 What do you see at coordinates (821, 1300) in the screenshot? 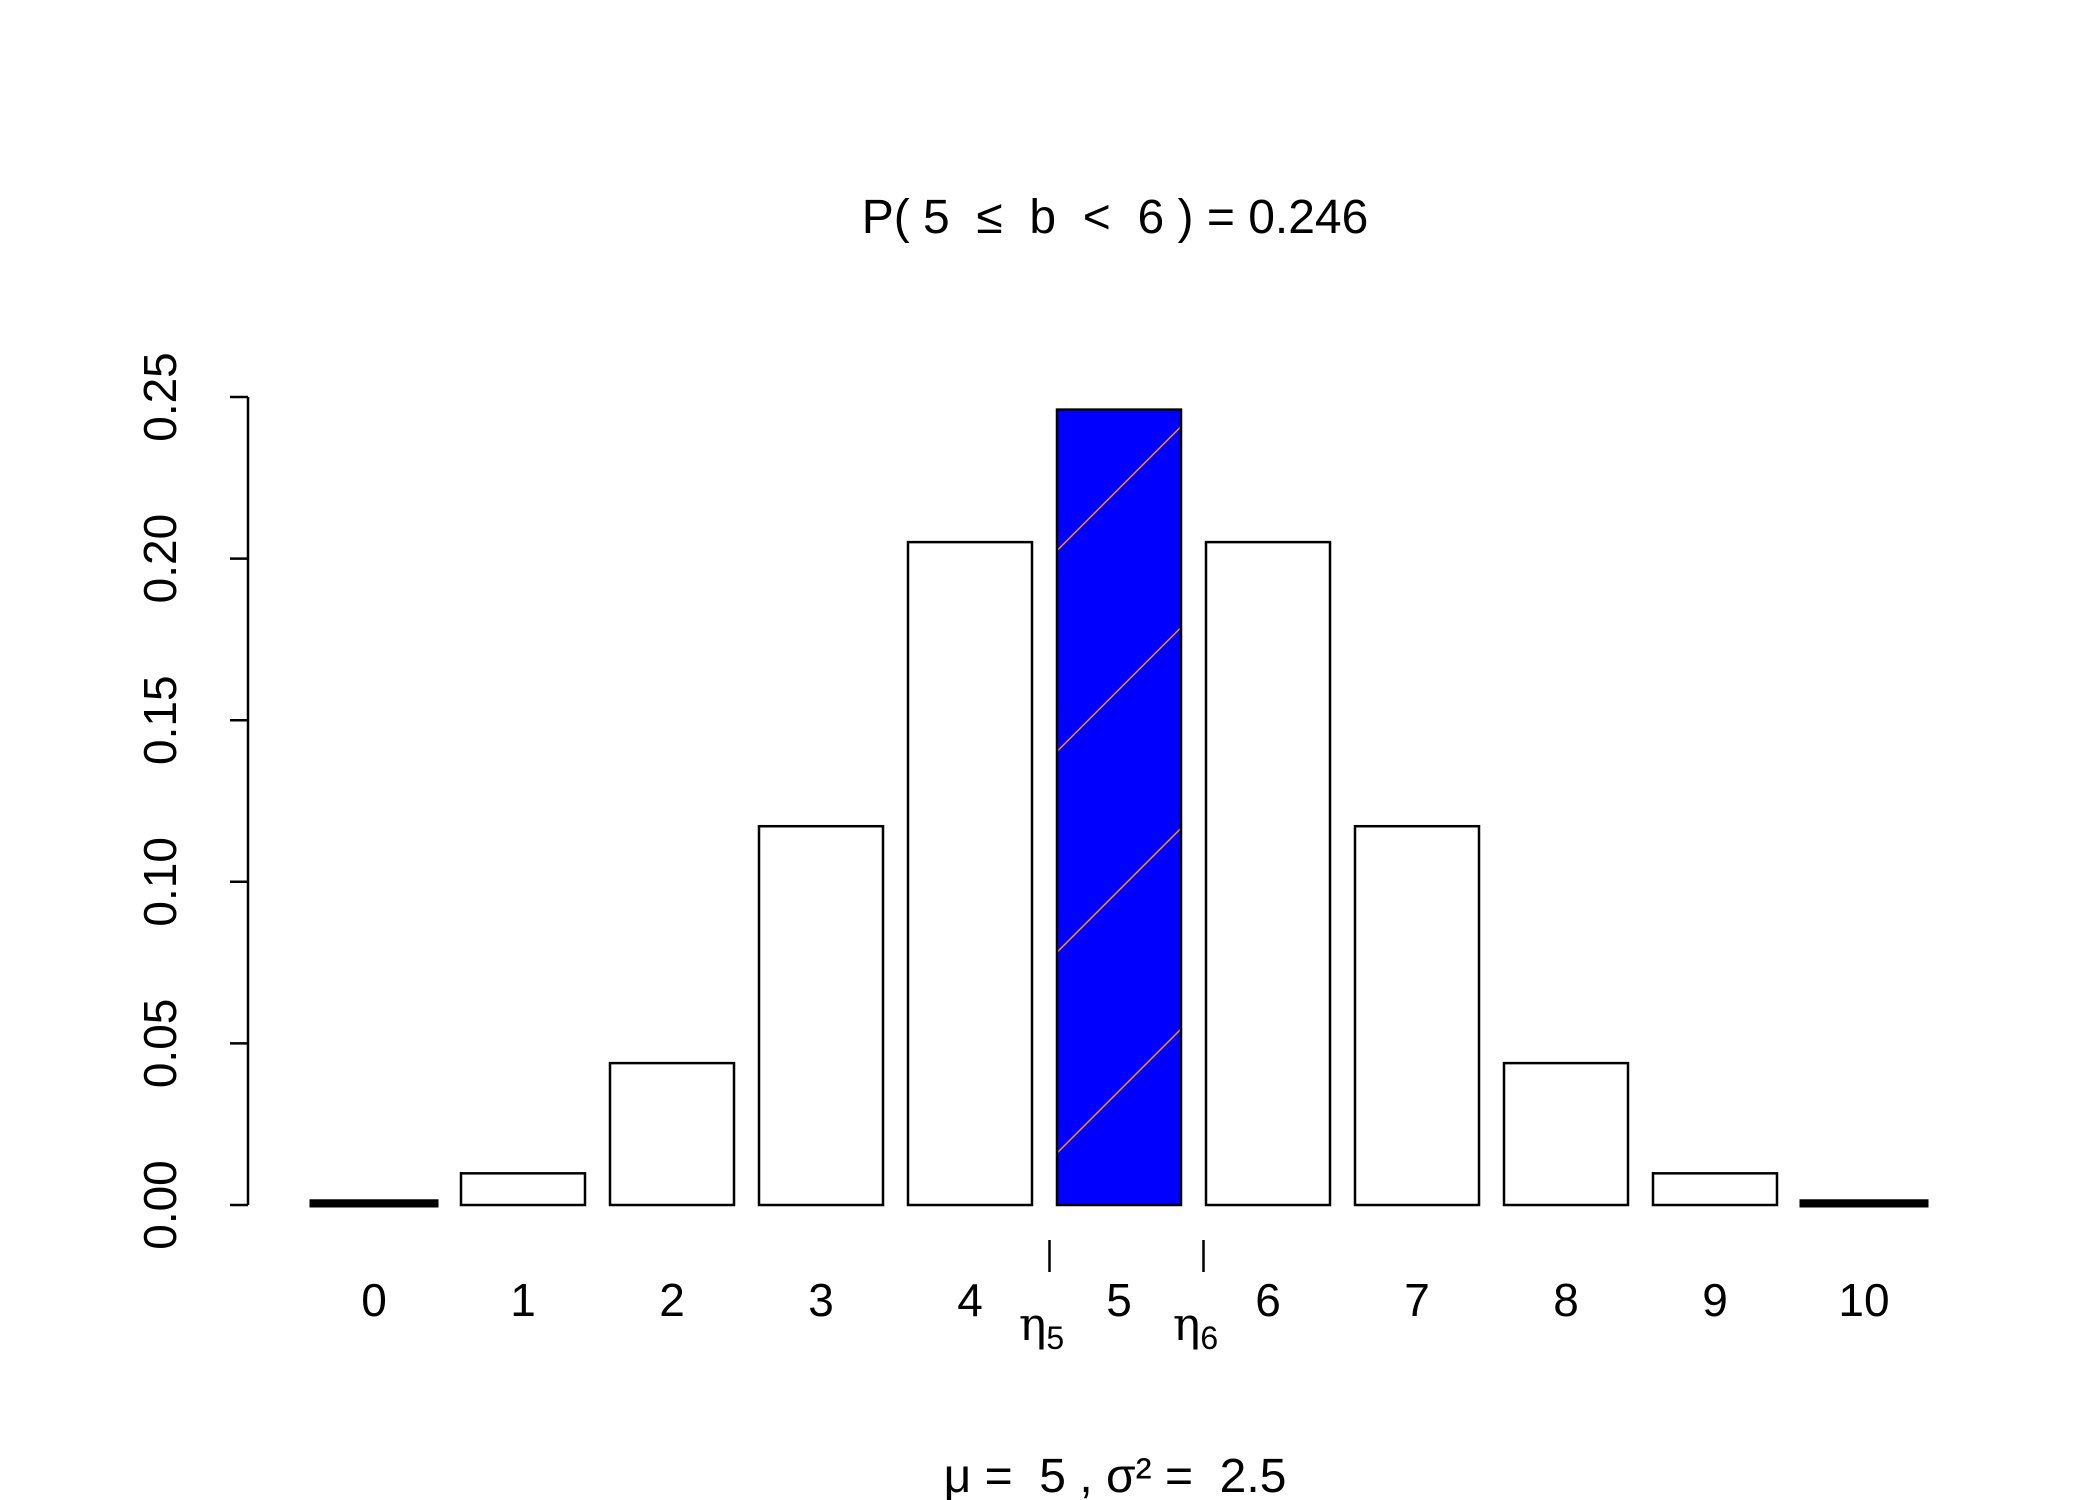
I see `x-tick-label: 3` at bounding box center [821, 1300].